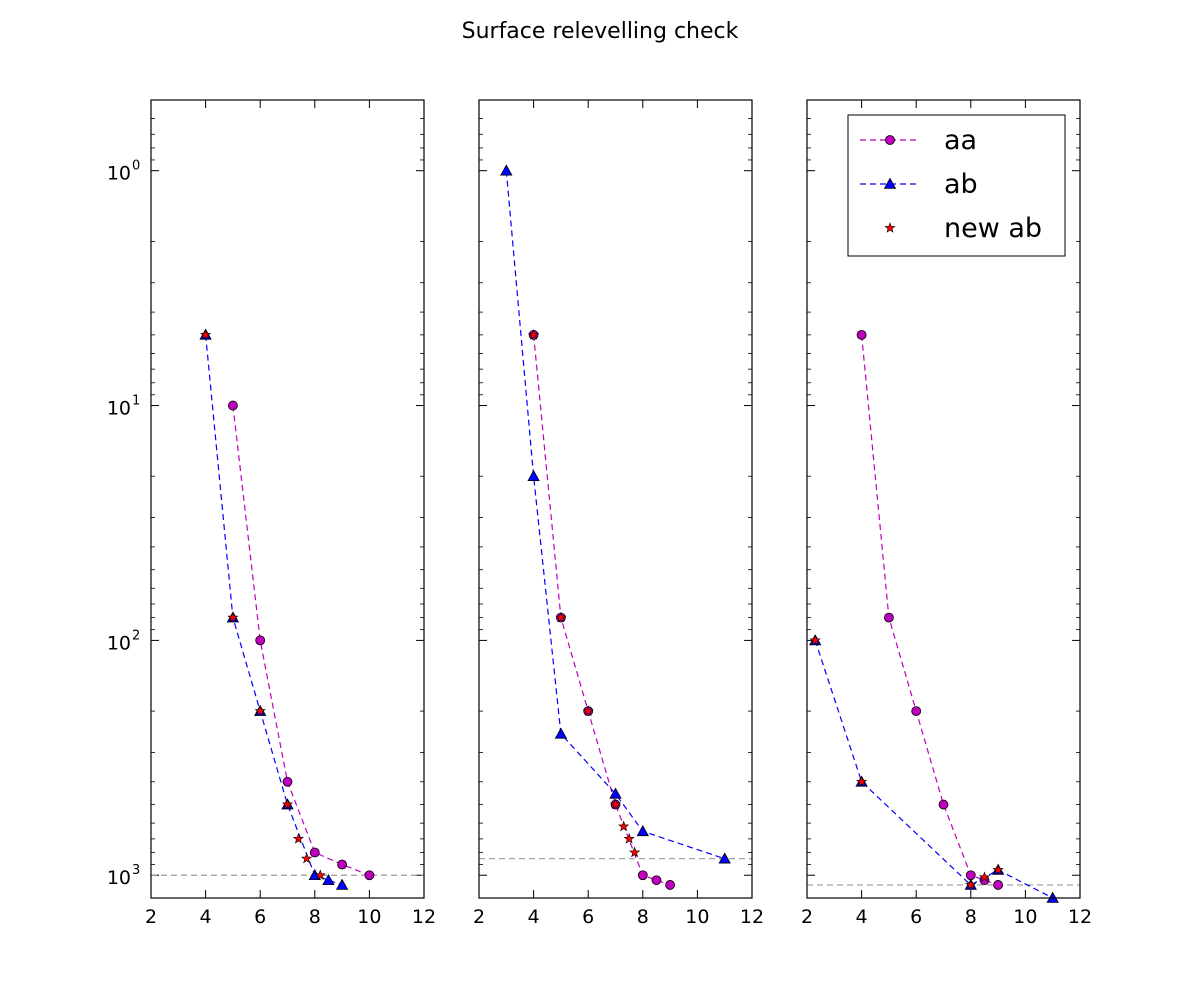 This screenshot has width=1200, height=1000. I want to click on legend: aa ab new ab, so click(956, 185).